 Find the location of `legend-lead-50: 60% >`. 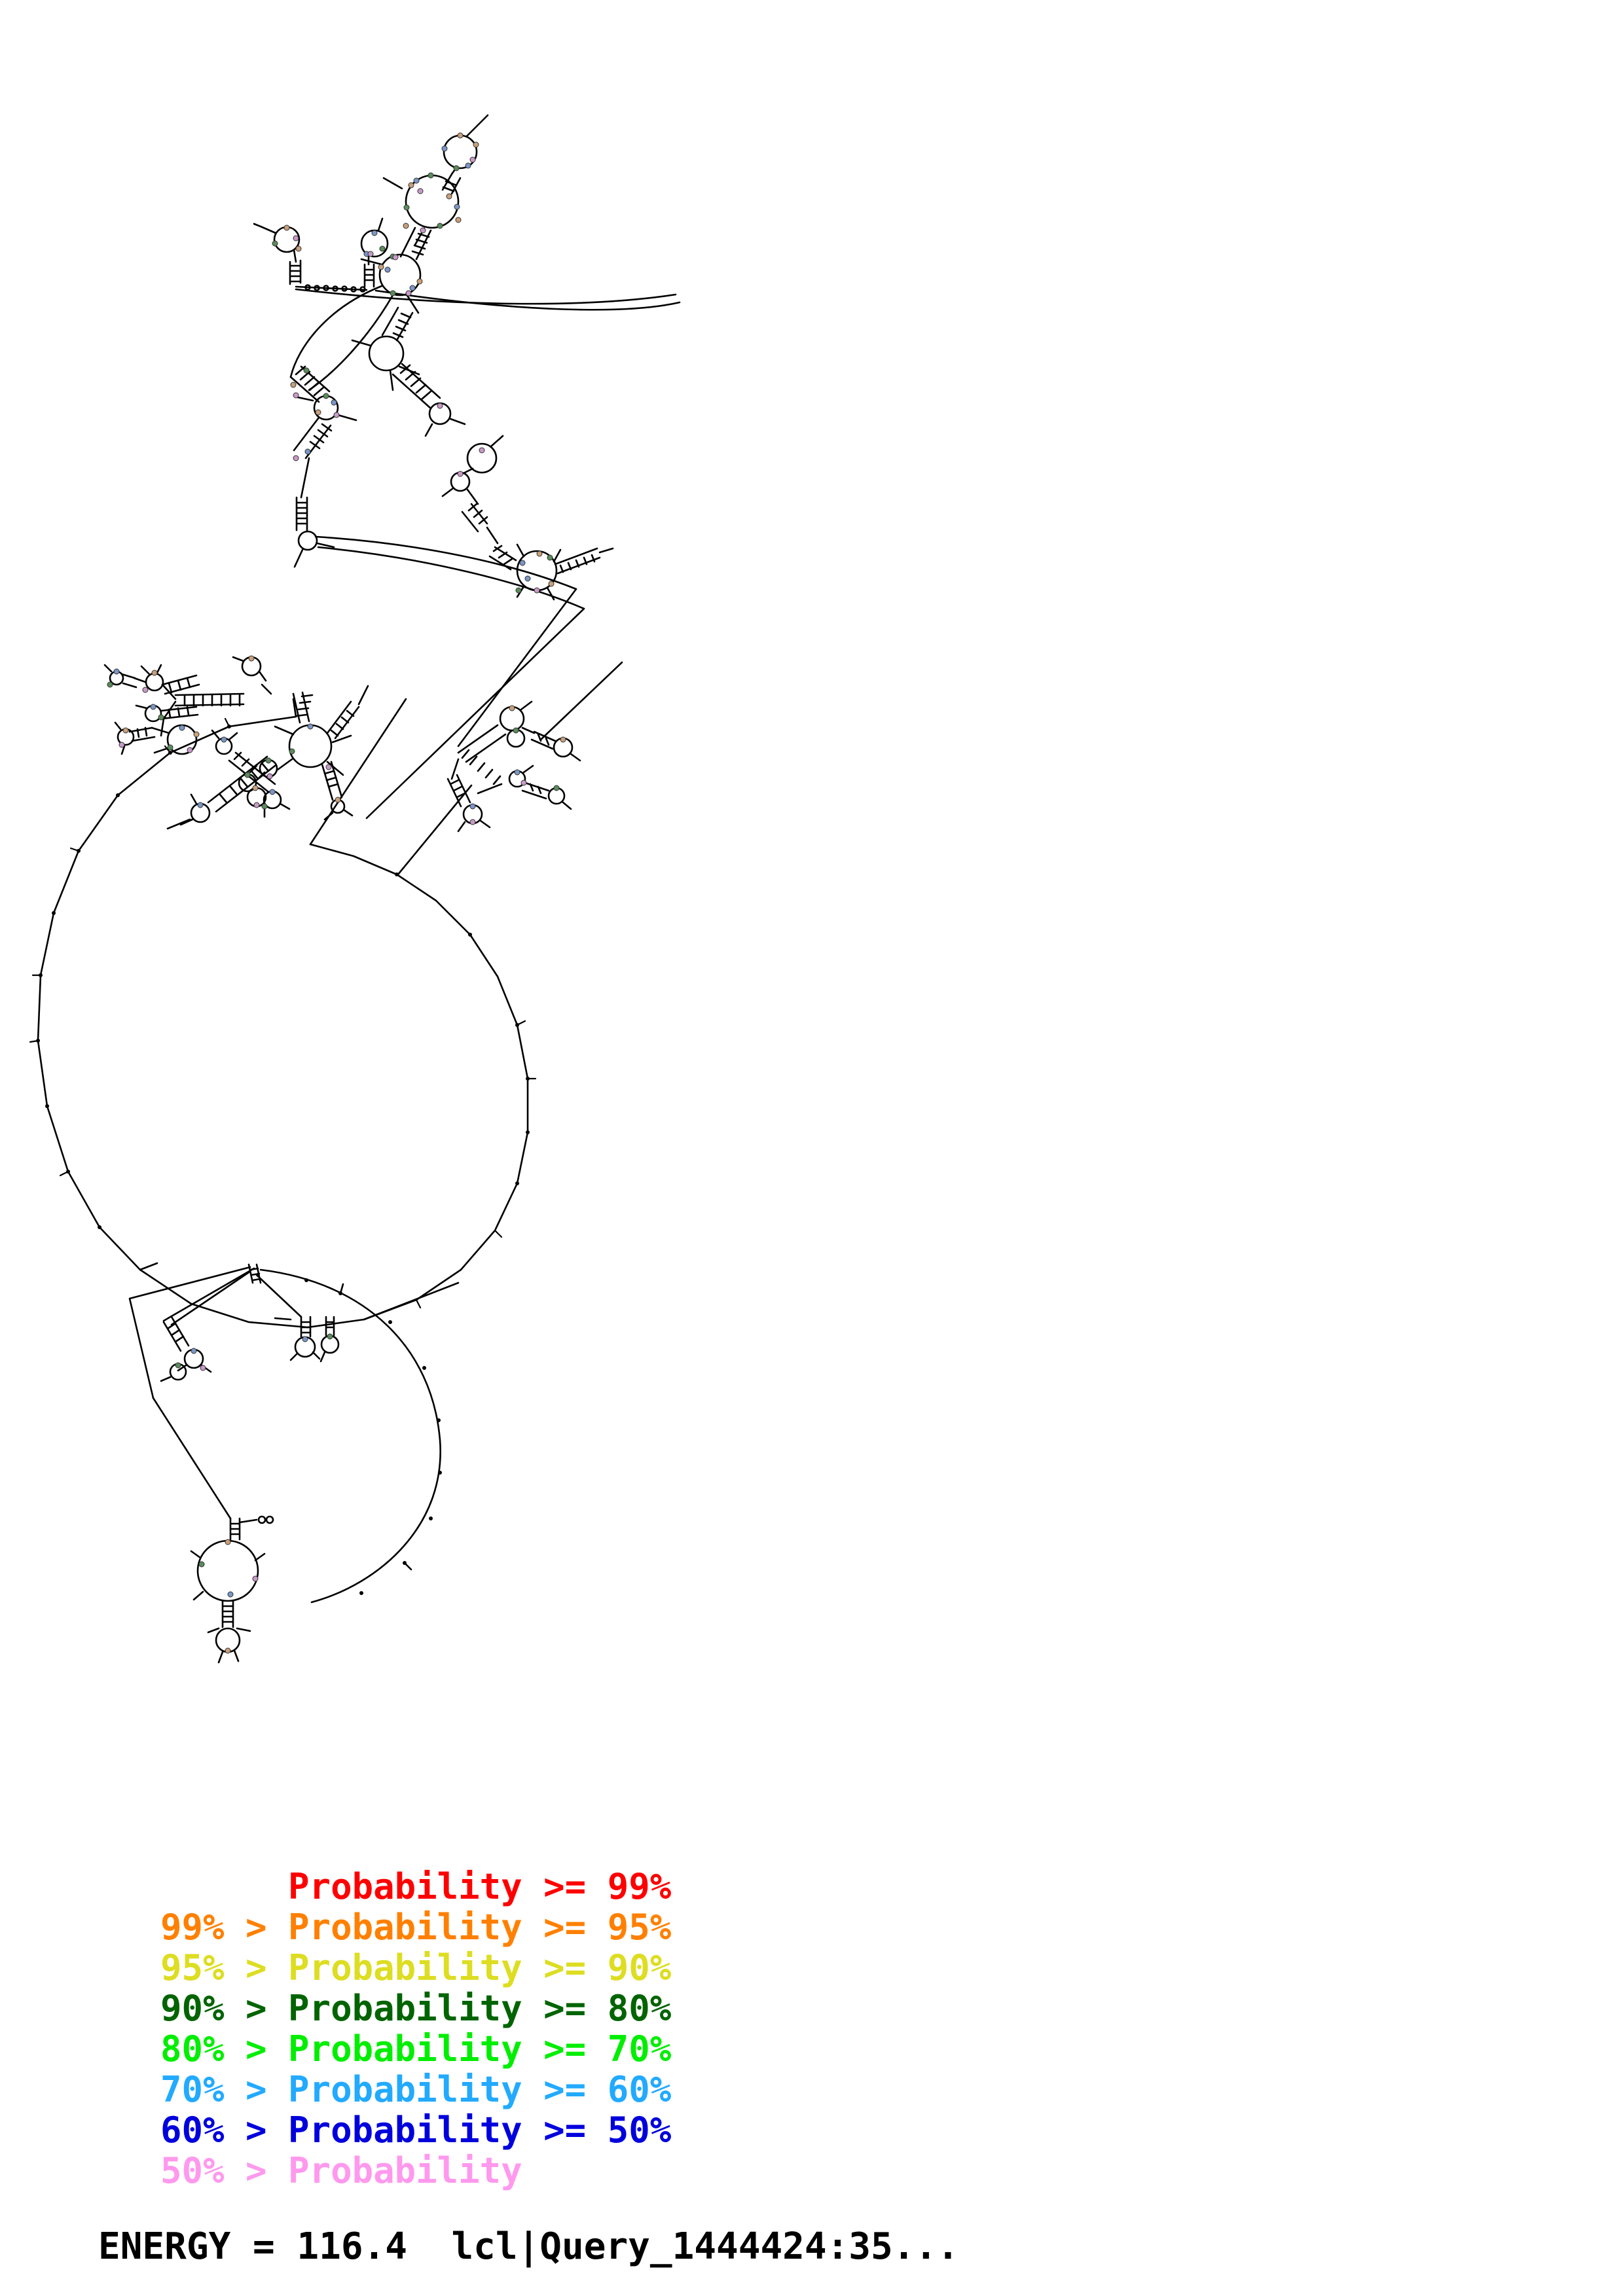

legend-lead-50: 60% > is located at coordinates (224, 2130).